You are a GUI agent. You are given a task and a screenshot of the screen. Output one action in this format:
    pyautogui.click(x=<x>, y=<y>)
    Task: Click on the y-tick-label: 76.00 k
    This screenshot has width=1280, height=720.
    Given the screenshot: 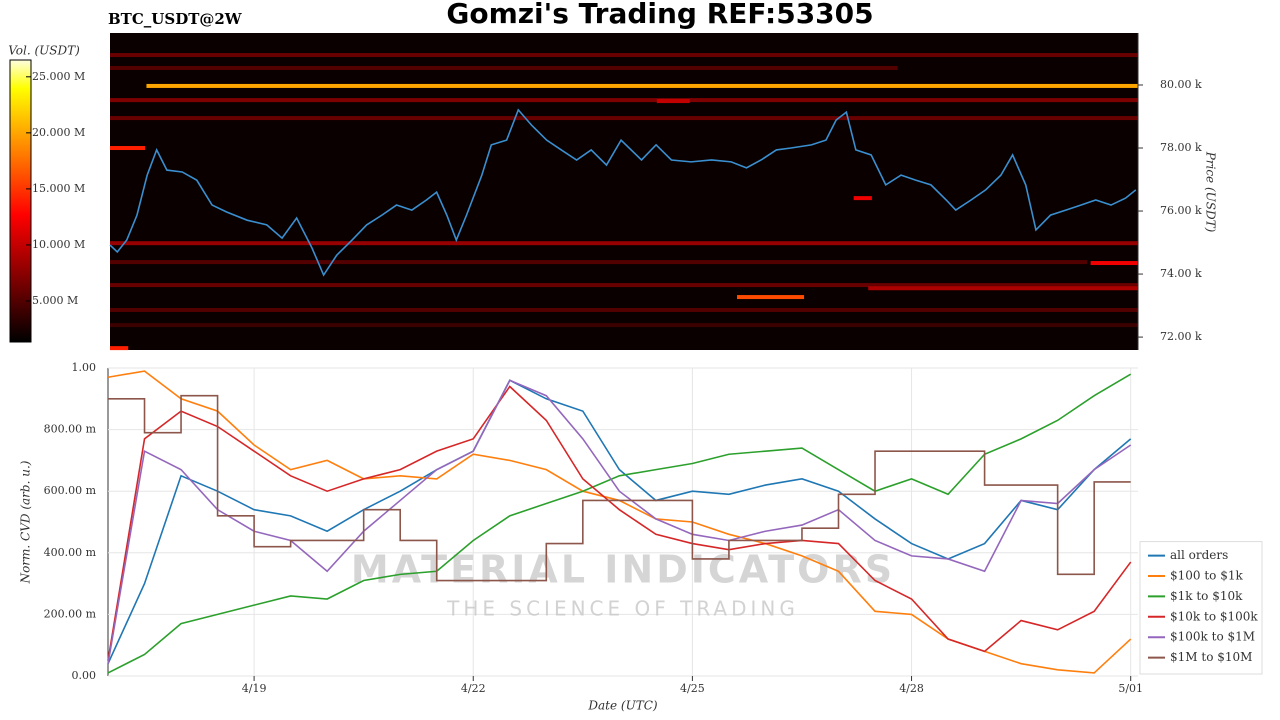 What is the action you would take?
    pyautogui.click(x=1181, y=210)
    